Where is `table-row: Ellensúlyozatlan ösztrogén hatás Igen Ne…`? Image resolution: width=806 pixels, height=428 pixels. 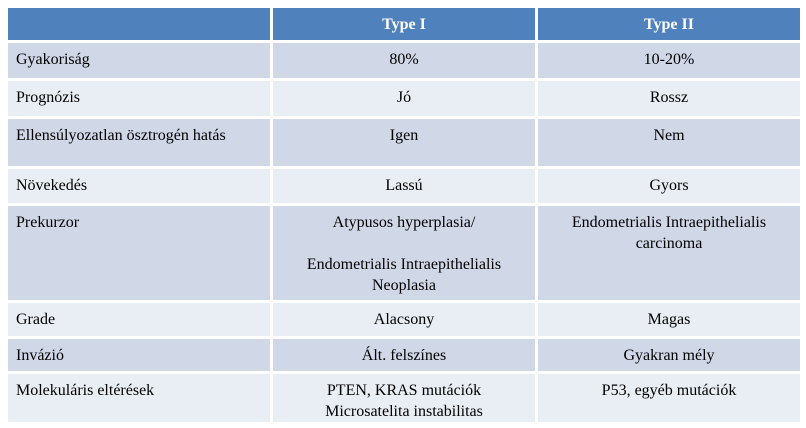
table-row: Ellensúlyozatlan ösztrogén hatás Igen Ne… is located at coordinates (404, 142).